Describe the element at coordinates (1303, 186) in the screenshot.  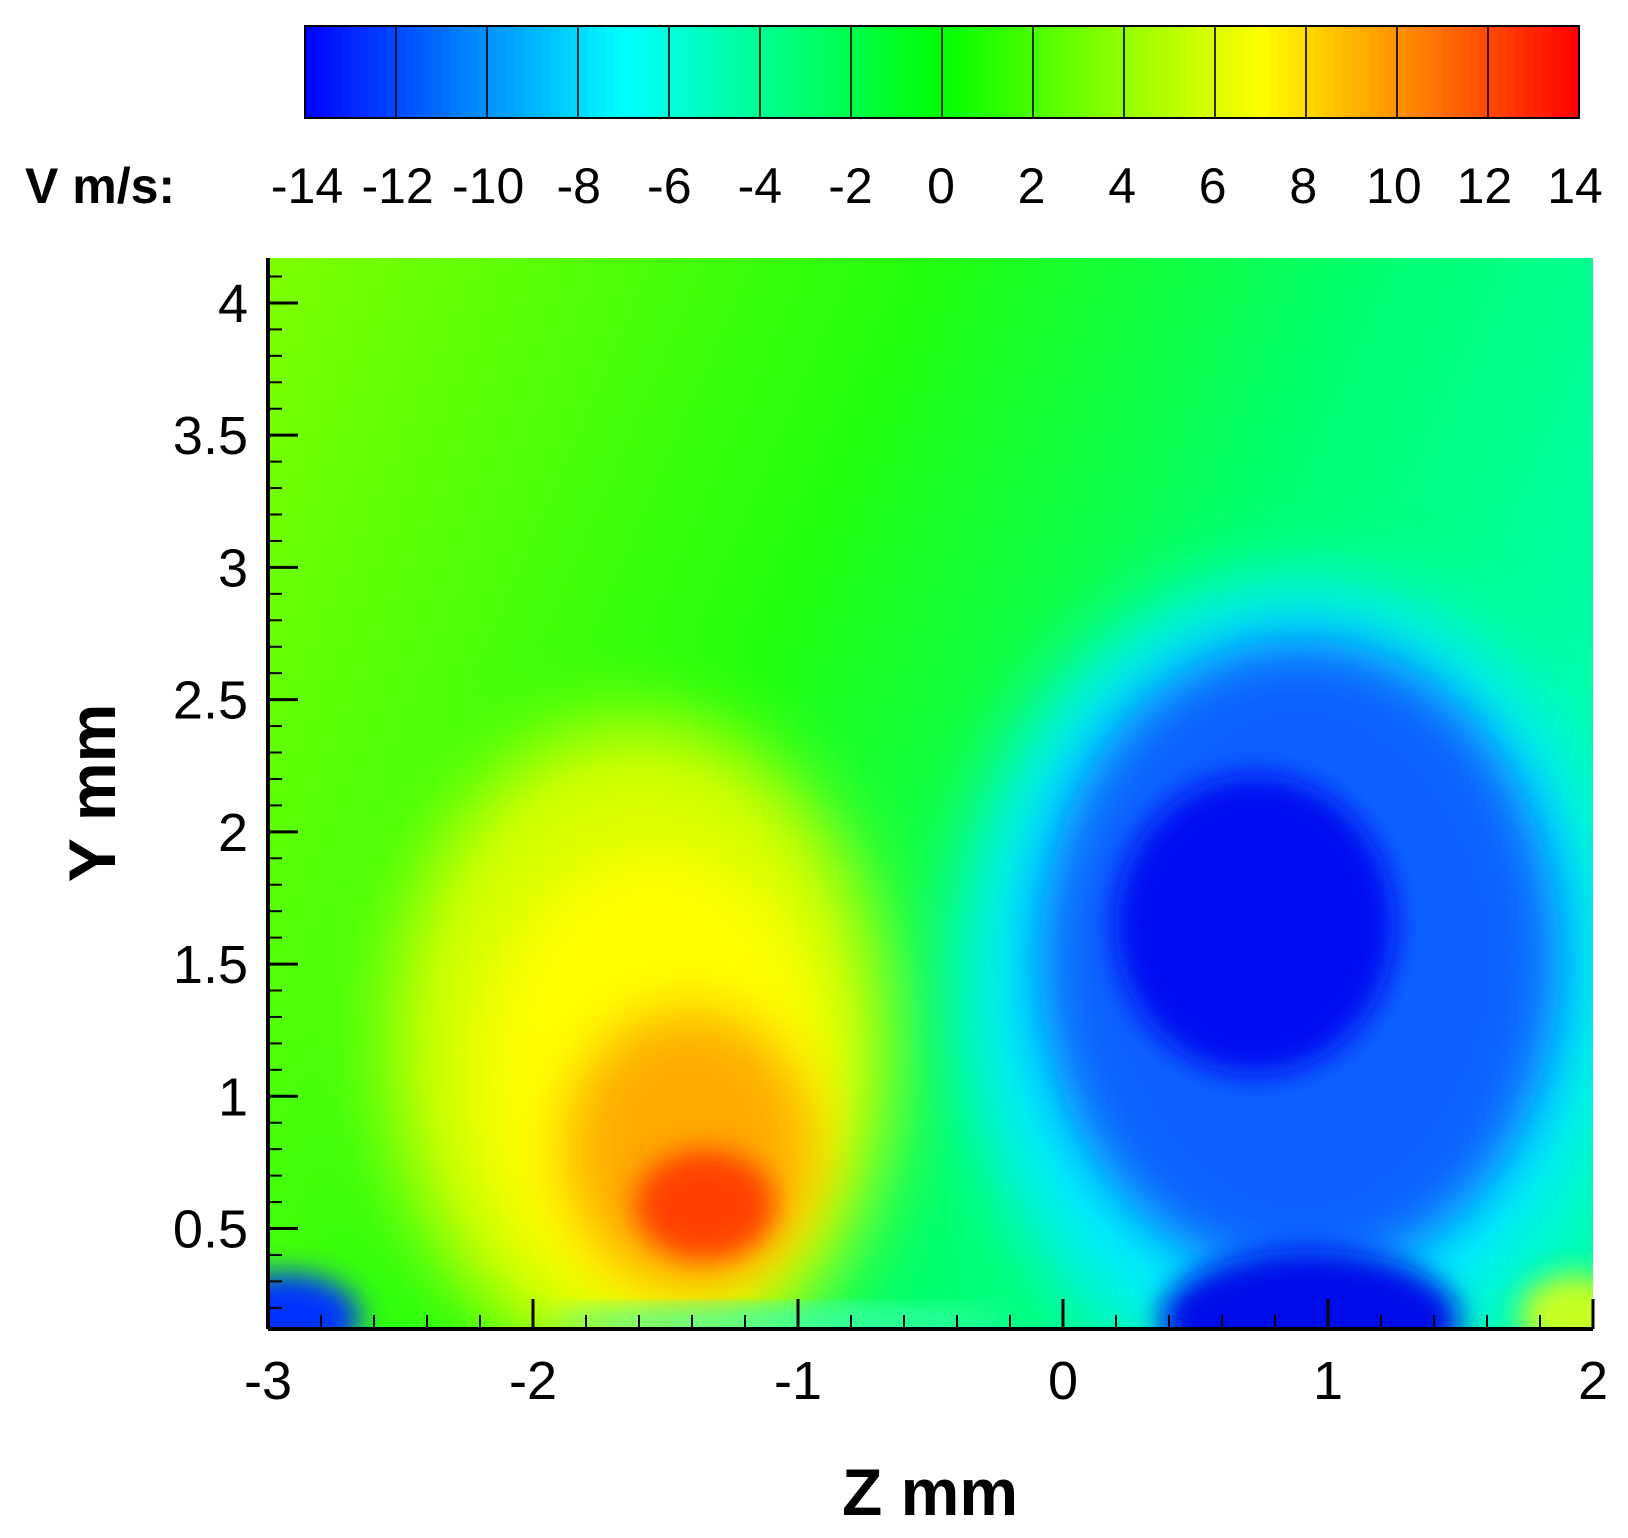
I see `colorbar-tick-label: 8` at that location.